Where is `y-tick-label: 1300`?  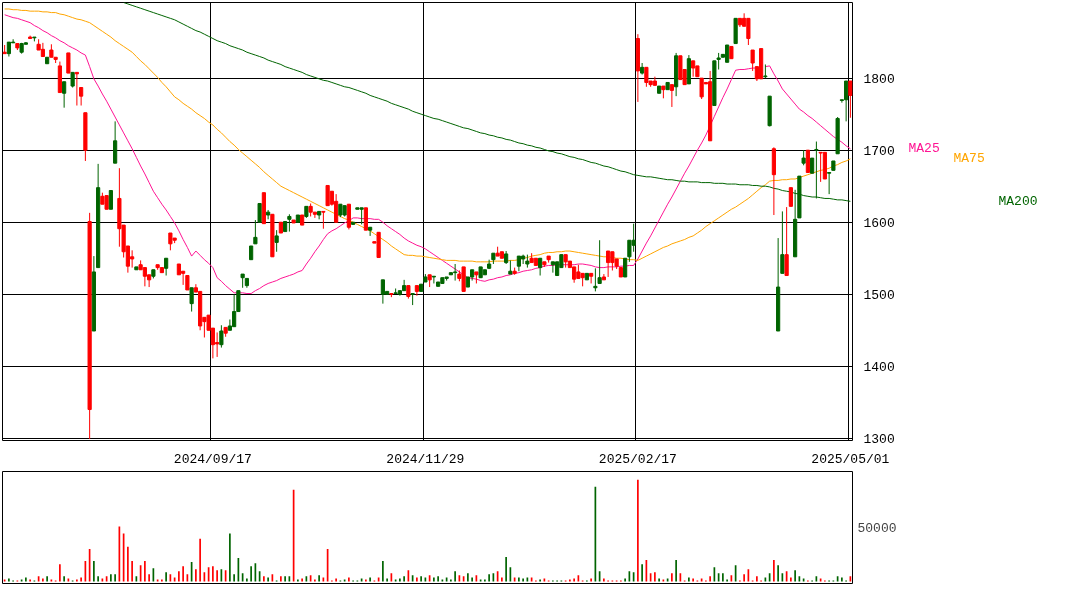
y-tick-label: 1300 is located at coordinates (879, 439).